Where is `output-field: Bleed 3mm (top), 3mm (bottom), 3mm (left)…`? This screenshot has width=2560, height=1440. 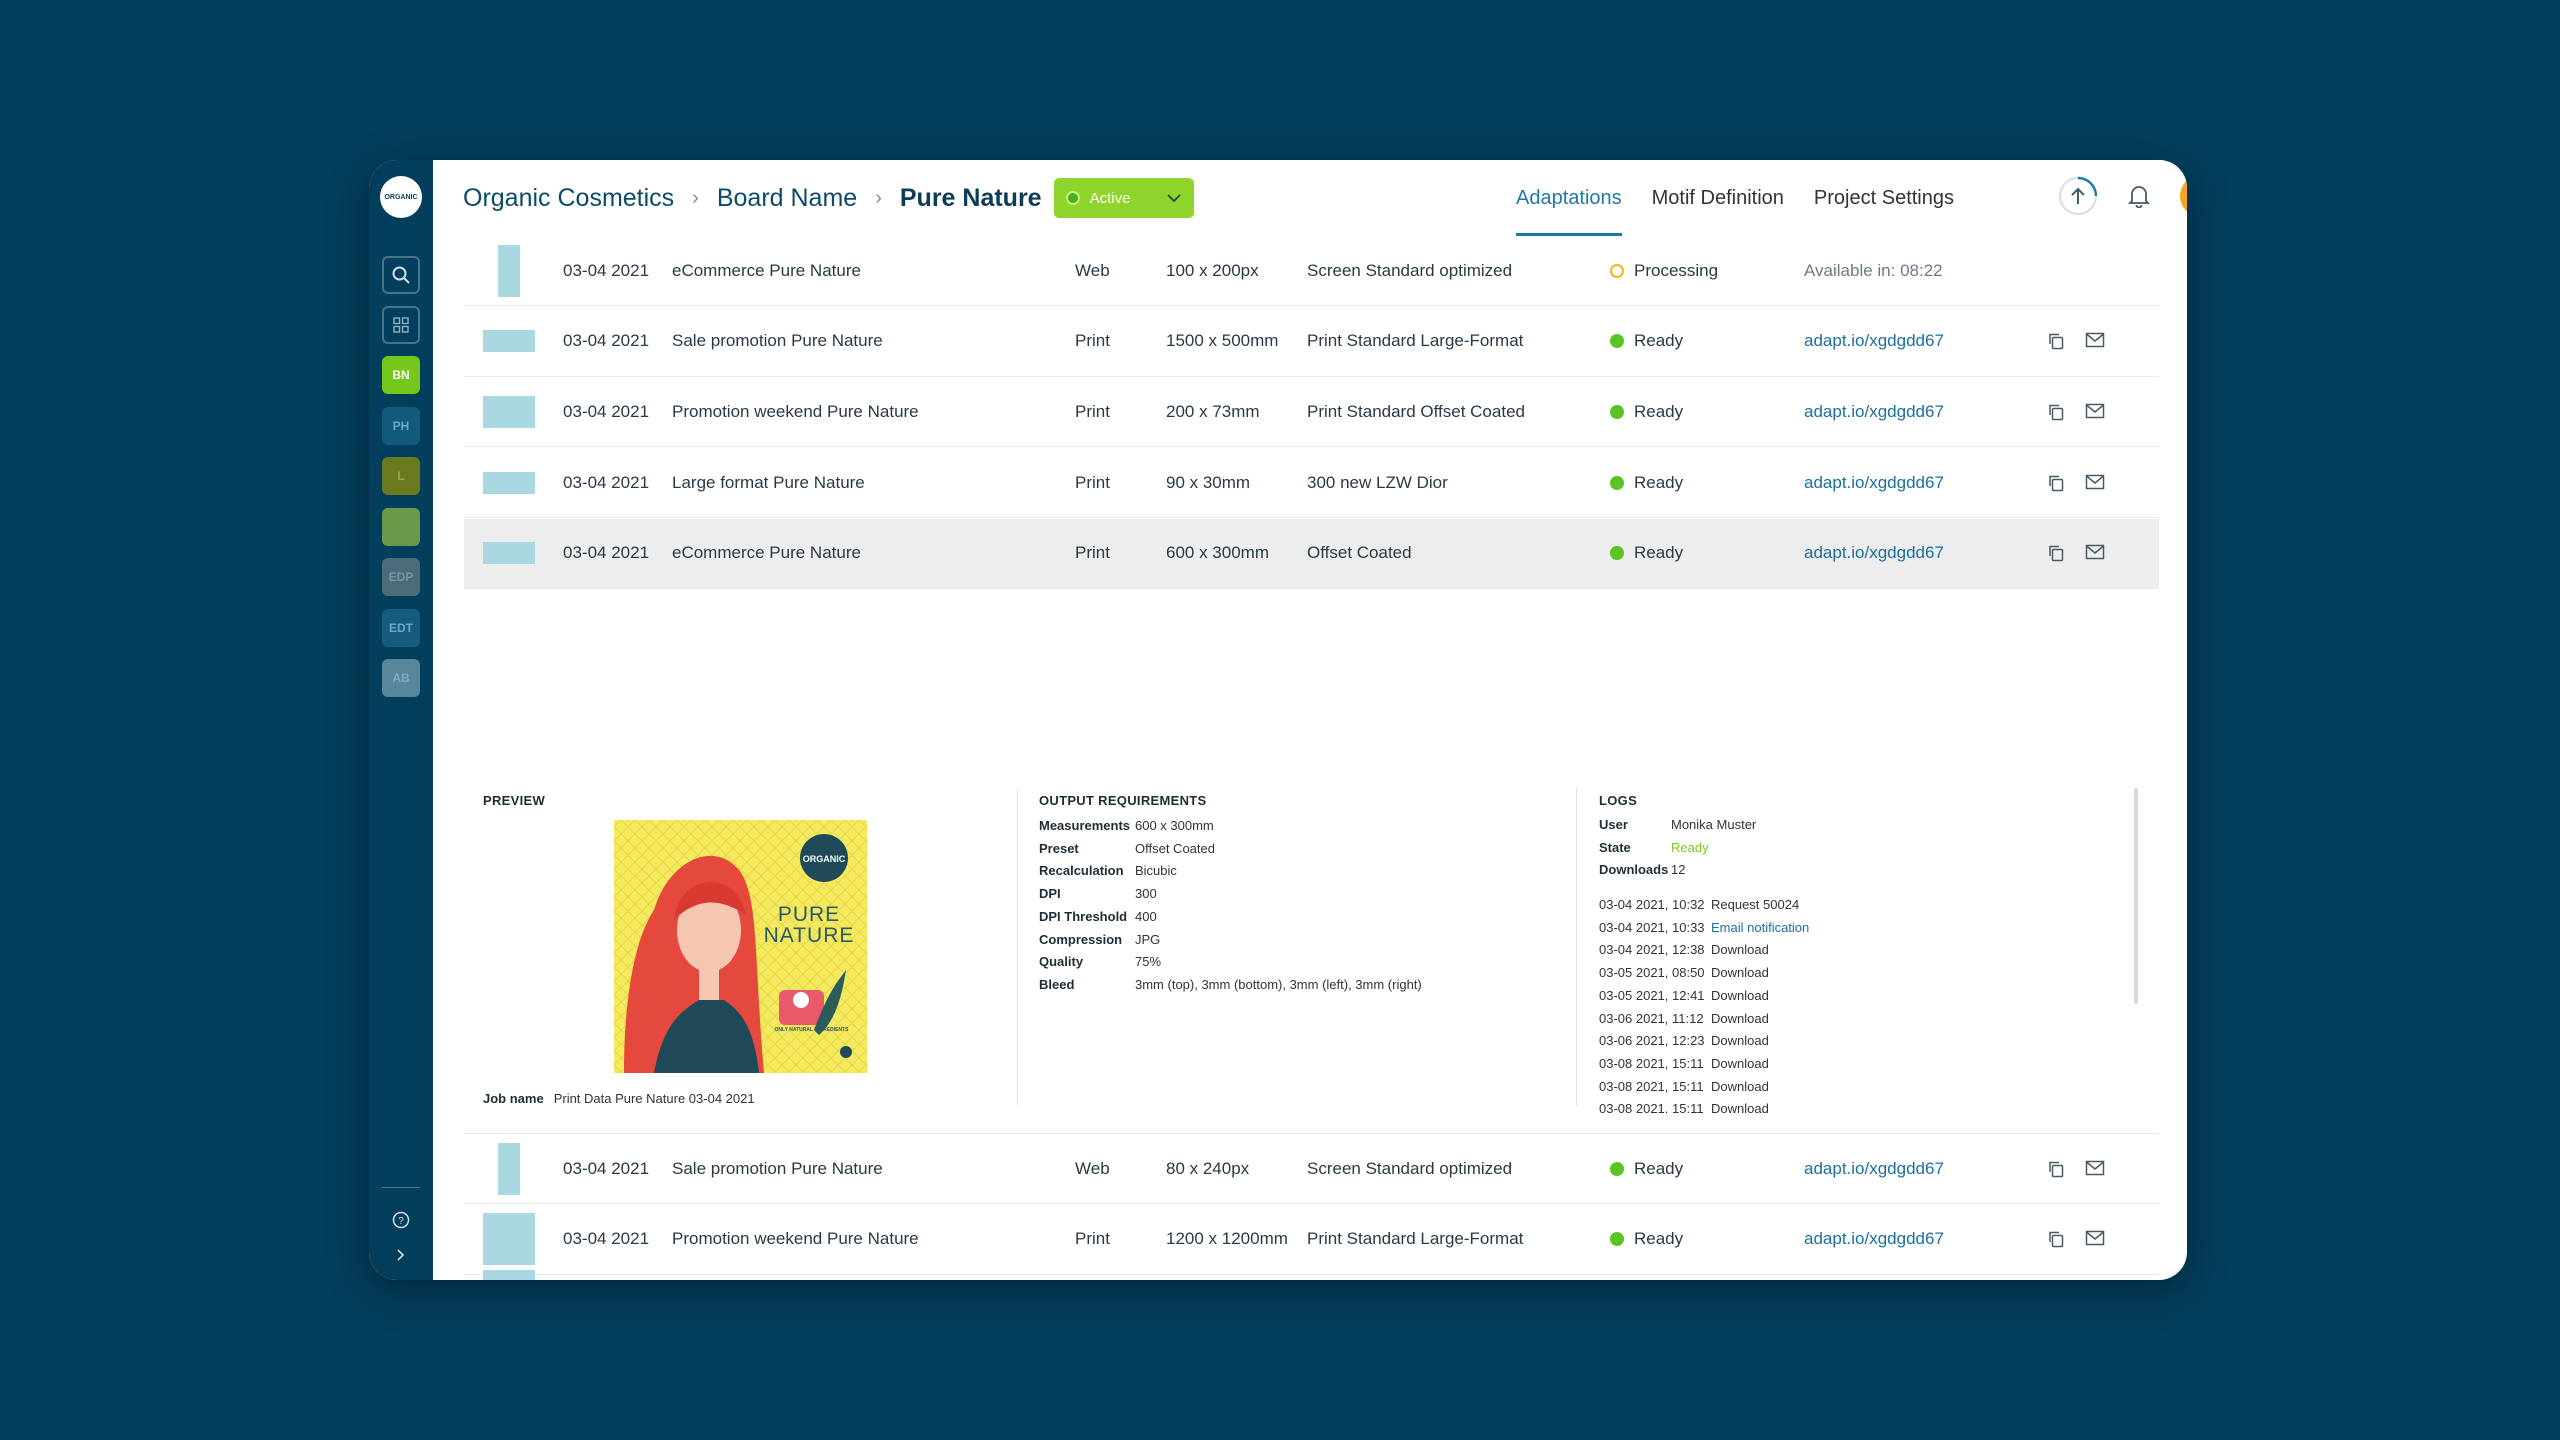 output-field: Bleed 3mm (top), 3mm (bottom), 3mm (left)… is located at coordinates (1230, 985).